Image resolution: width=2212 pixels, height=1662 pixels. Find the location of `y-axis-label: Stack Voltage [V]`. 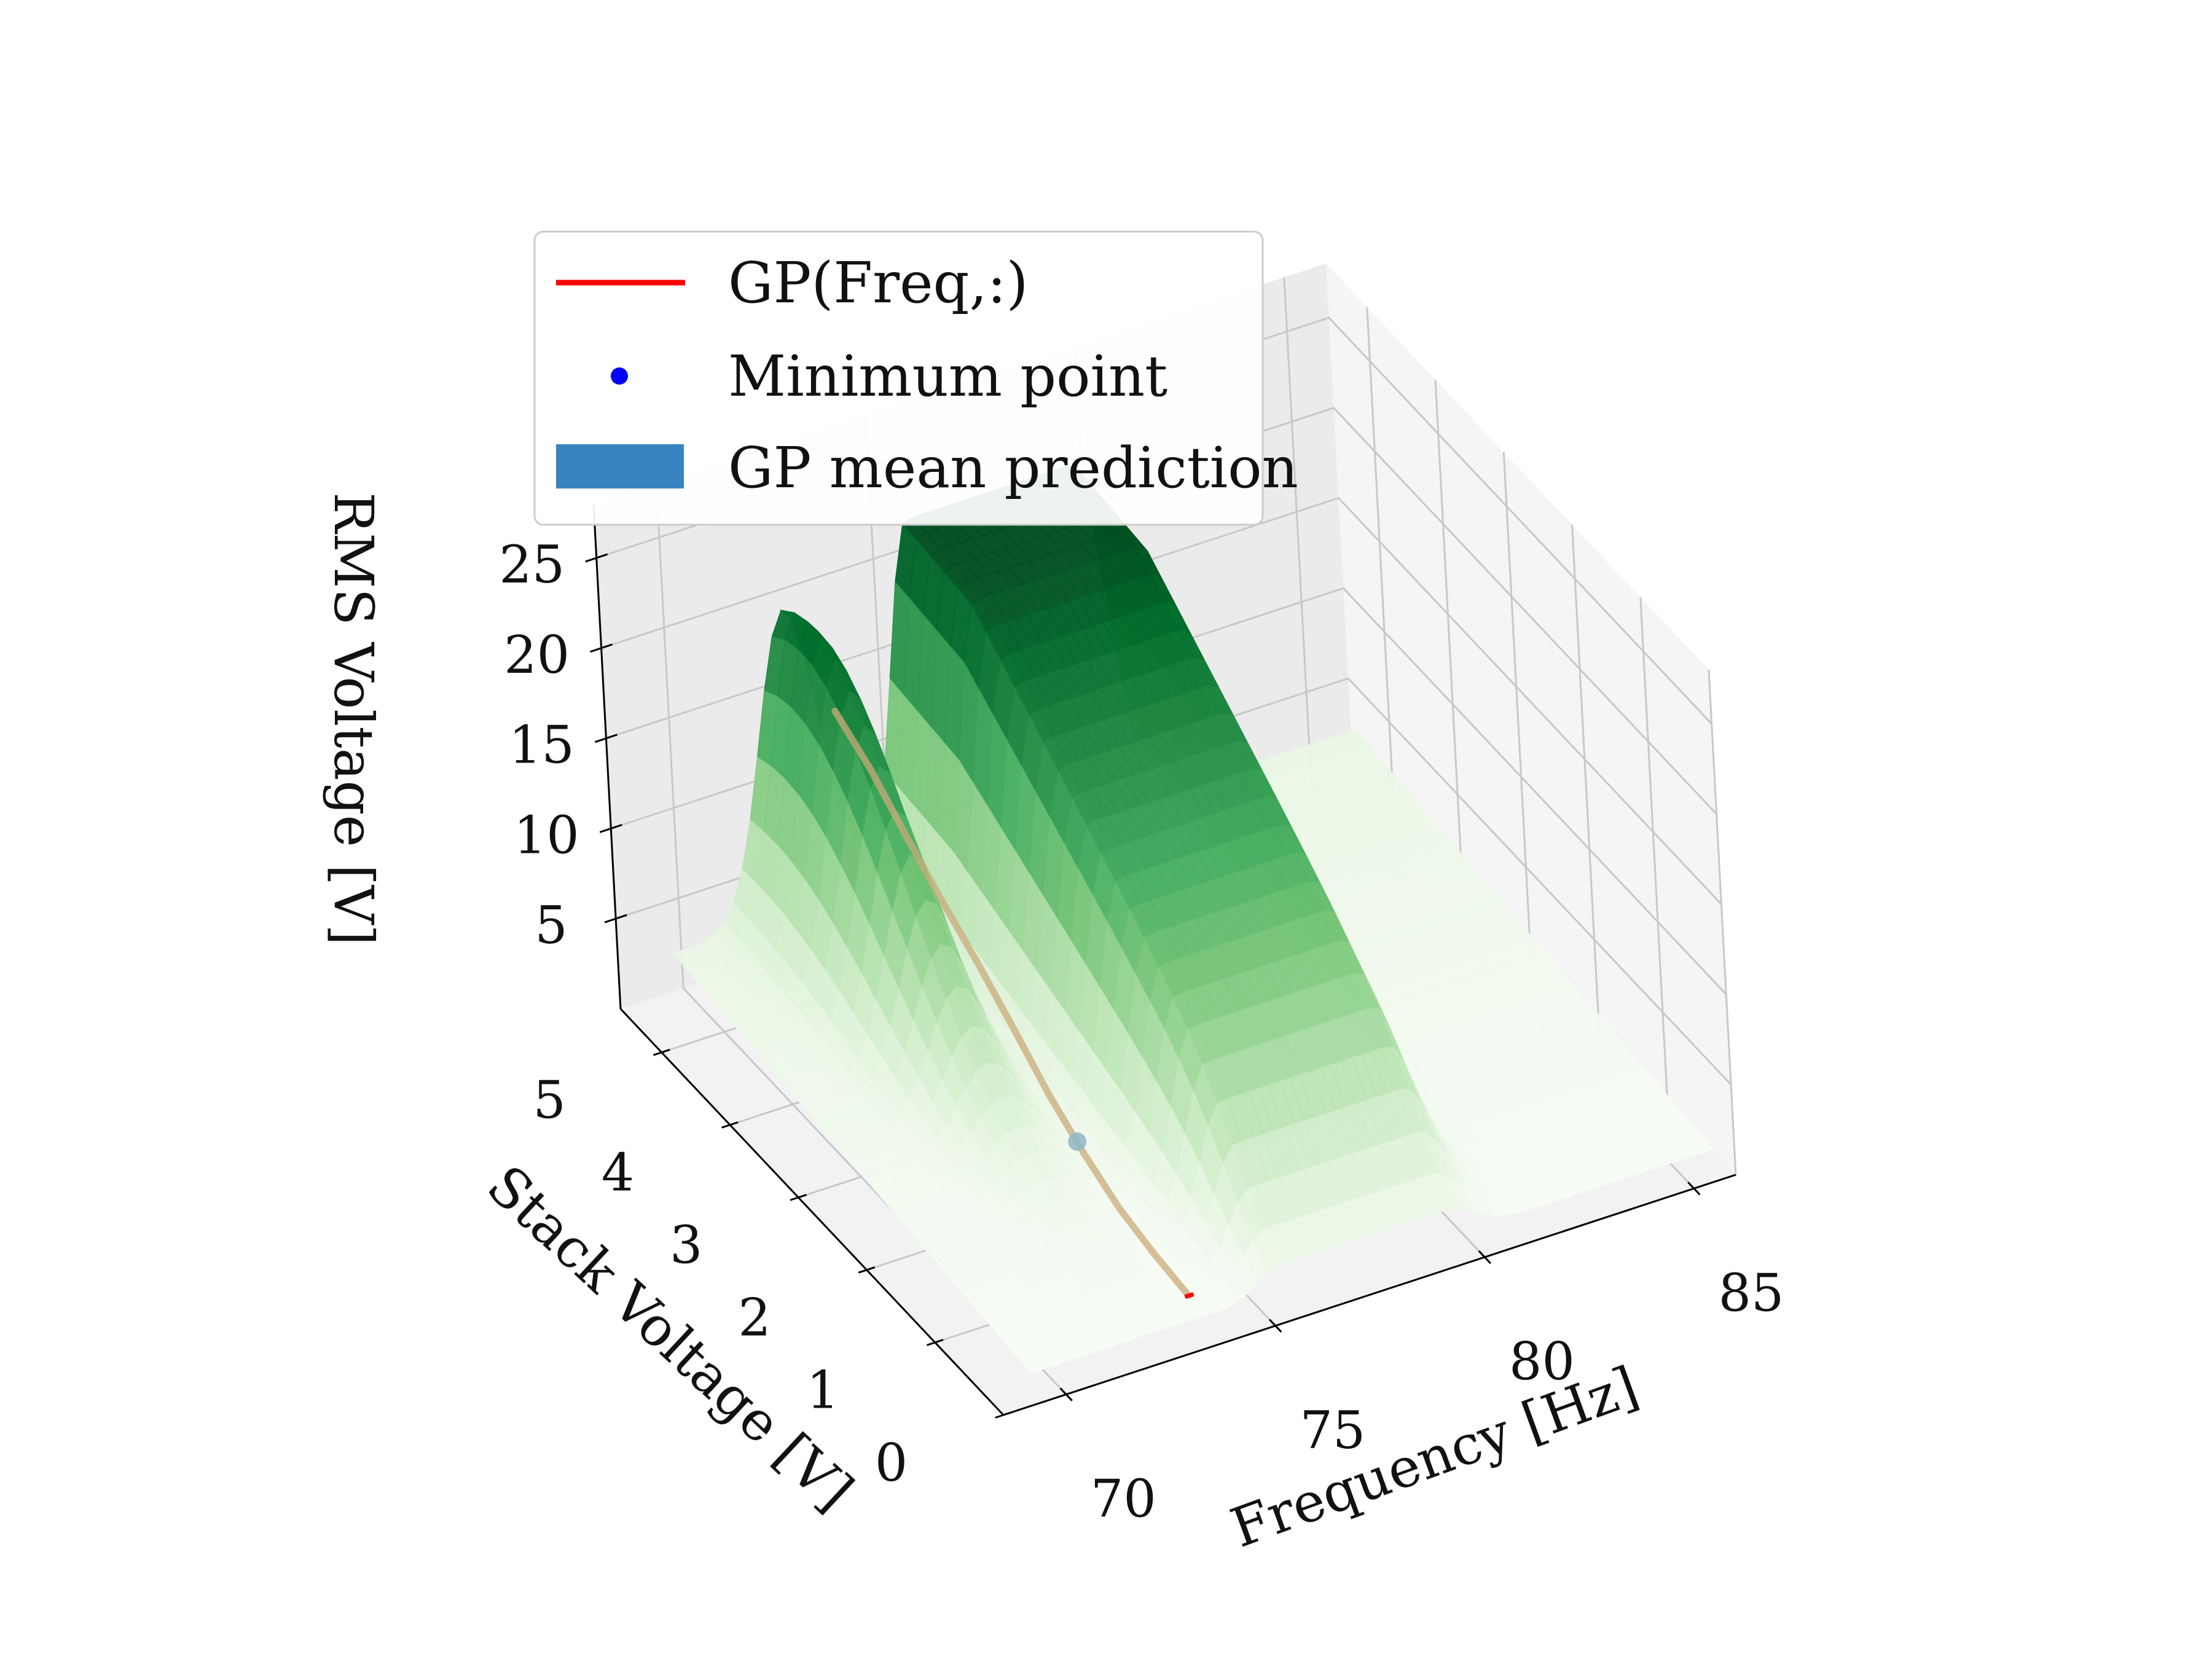

y-axis-label: Stack Voltage [V] is located at coordinates (670, 1338).